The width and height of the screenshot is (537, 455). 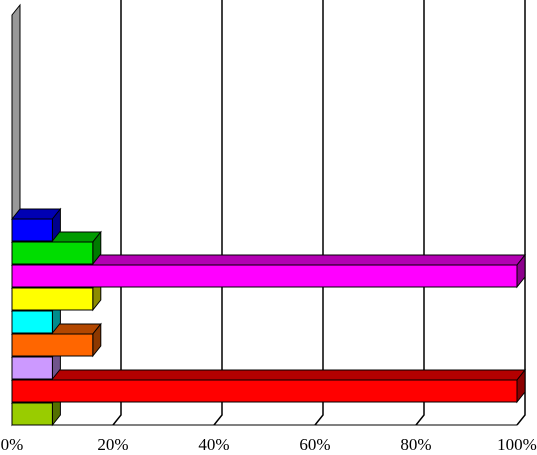 What do you see at coordinates (213, 444) in the screenshot?
I see `x-tick-label: 40%` at bounding box center [213, 444].